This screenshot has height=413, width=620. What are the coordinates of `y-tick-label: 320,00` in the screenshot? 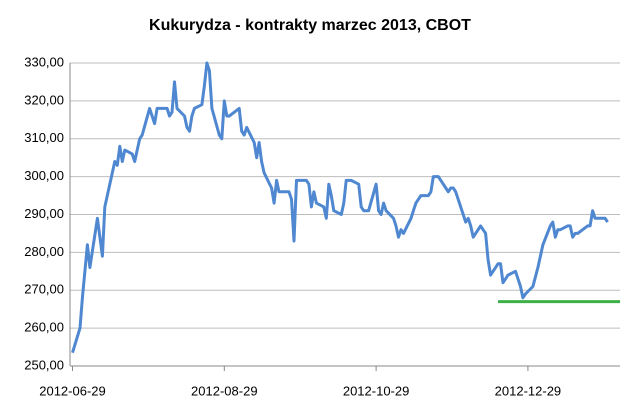 It's located at (44, 99).